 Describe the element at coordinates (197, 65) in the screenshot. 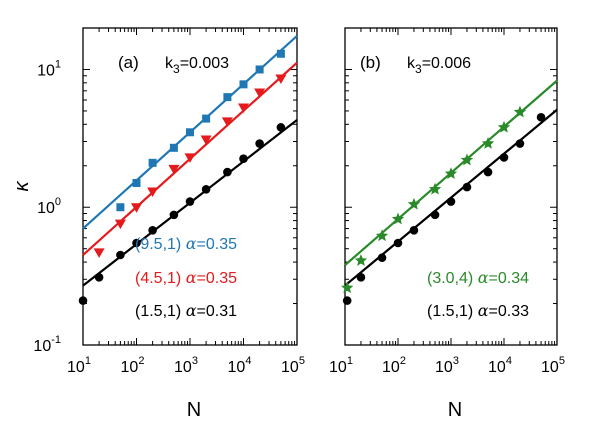

I see `chart-title: k3=0.003` at that location.